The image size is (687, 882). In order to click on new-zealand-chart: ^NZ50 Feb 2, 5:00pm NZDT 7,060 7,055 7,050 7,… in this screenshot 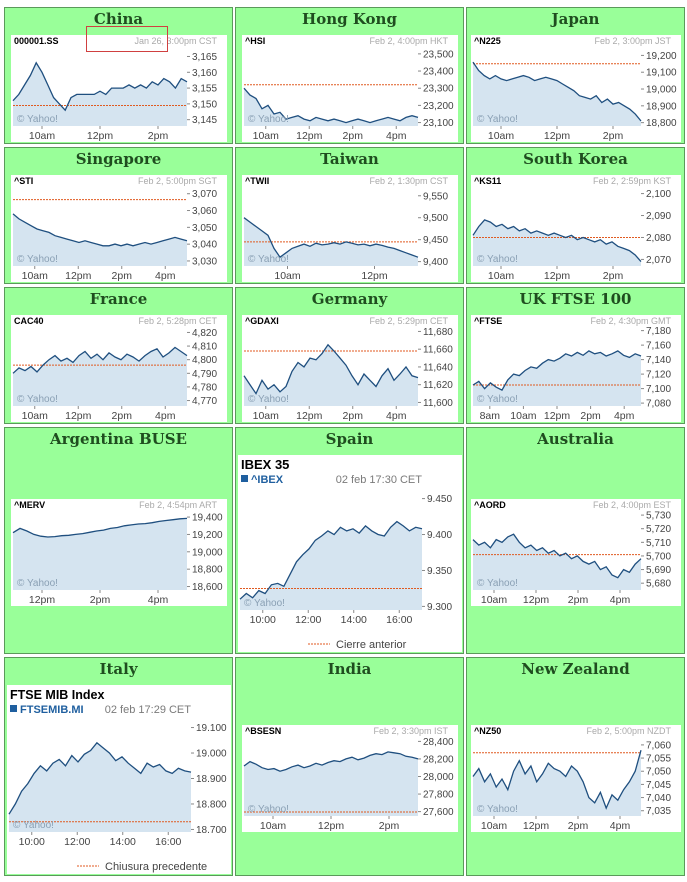, I will do `click(576, 778)`.